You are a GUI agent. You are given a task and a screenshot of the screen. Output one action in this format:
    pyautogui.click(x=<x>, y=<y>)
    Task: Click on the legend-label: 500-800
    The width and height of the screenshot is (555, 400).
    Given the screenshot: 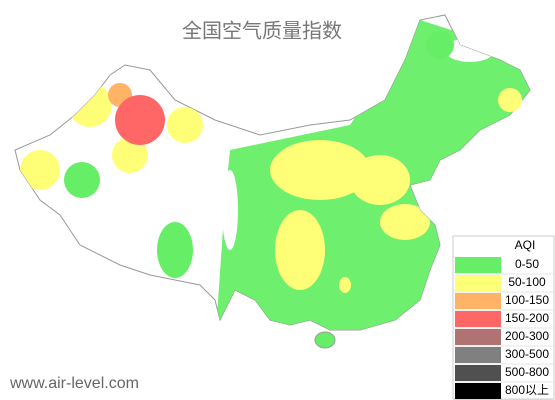 What is the action you would take?
    pyautogui.click(x=527, y=372)
    